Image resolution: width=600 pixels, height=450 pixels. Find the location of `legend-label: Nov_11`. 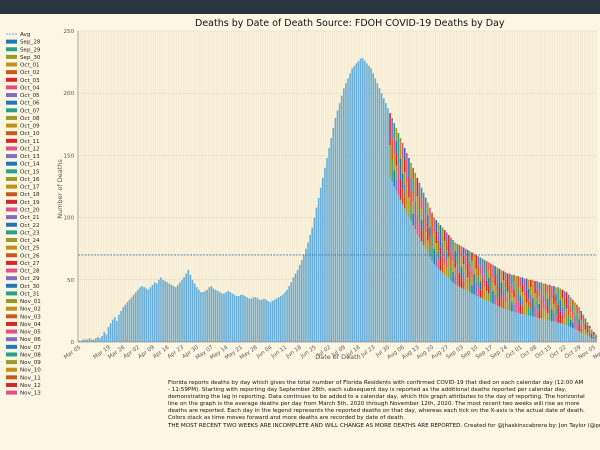

legend-label: Nov_11 is located at coordinates (30, 378).